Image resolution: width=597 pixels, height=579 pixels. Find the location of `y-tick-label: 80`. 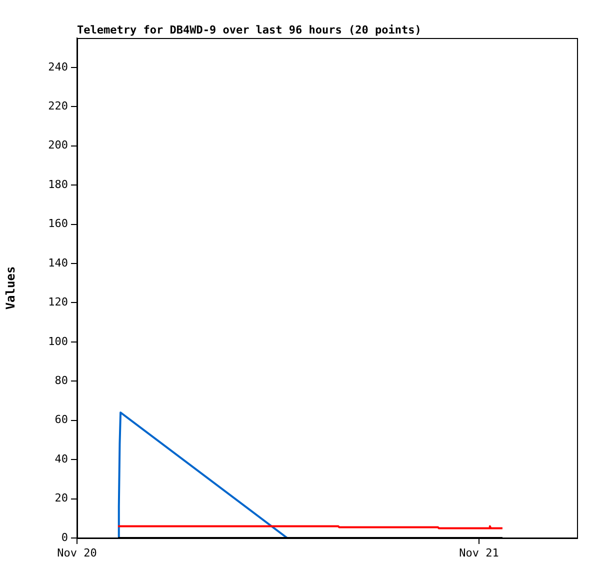

y-tick-label: 80 is located at coordinates (61, 380).